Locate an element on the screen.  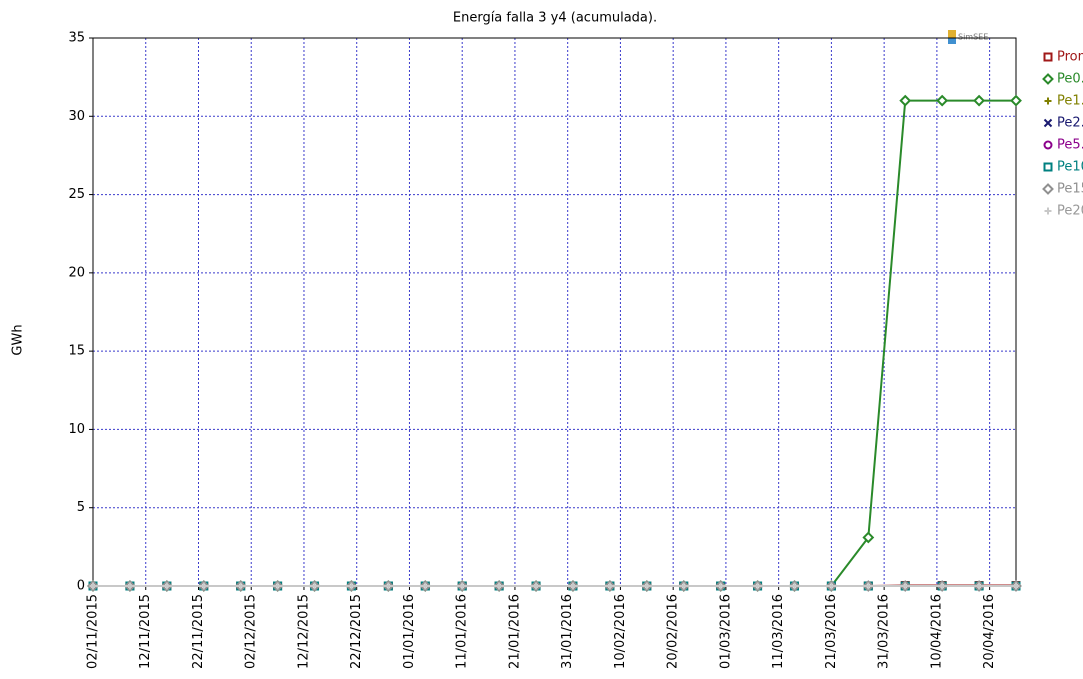
x-tick-label: 22/11/2015 is located at coordinates (198, 631).